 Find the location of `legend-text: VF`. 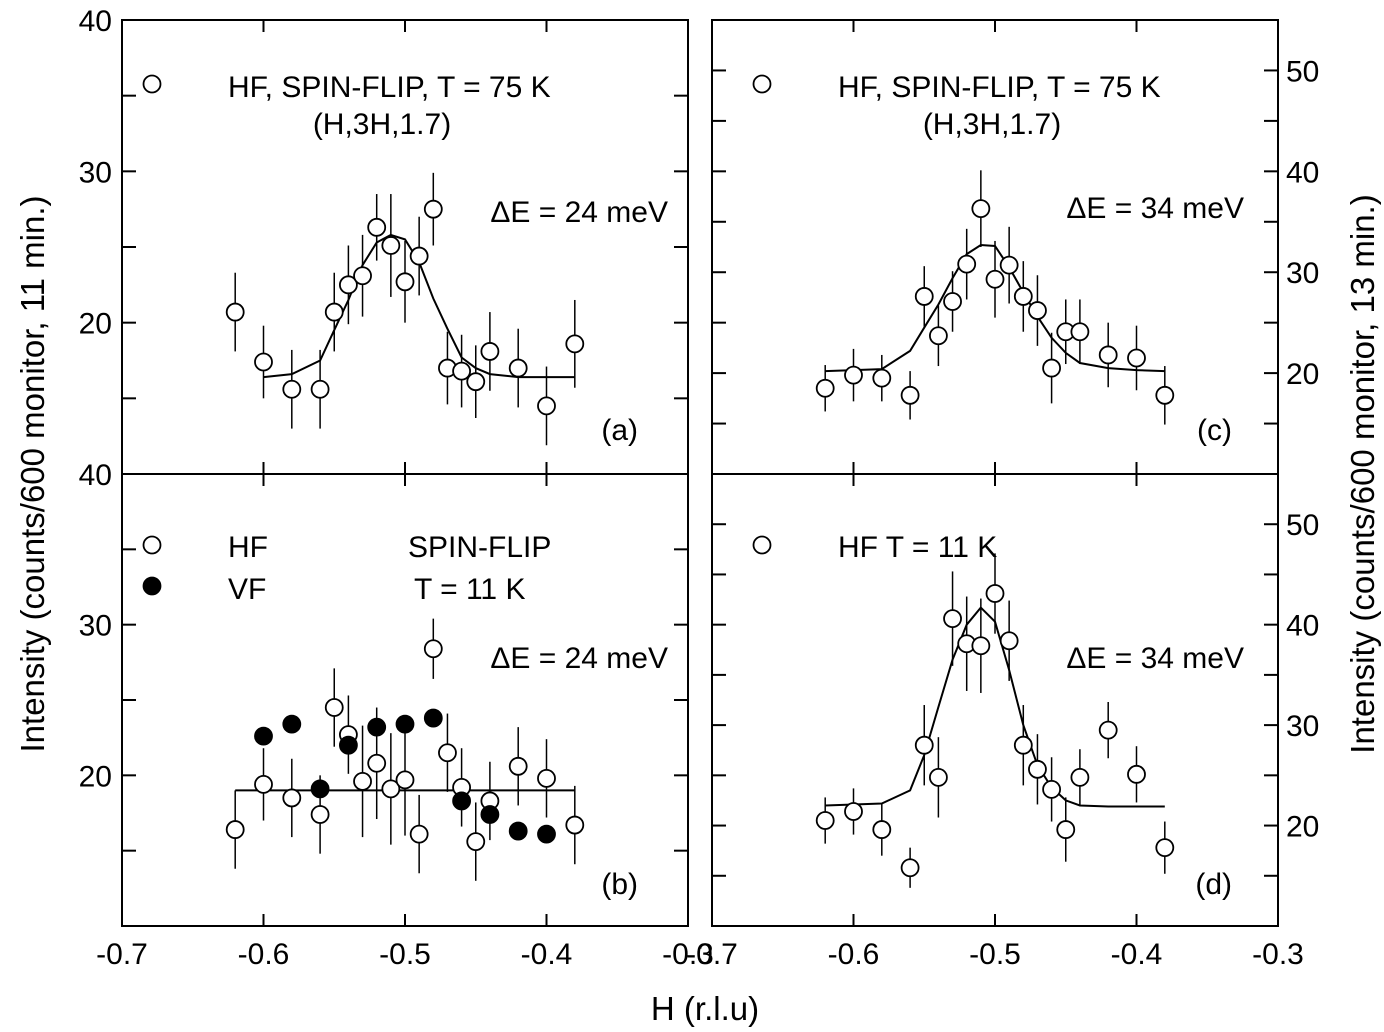

legend-text: VF is located at coordinates (247, 589).